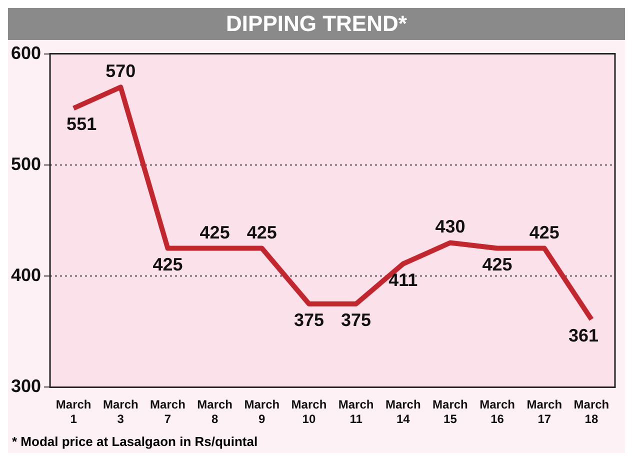  I want to click on text: * Modal price at Lasalgaon in Rs/quintal, so click(135, 442).